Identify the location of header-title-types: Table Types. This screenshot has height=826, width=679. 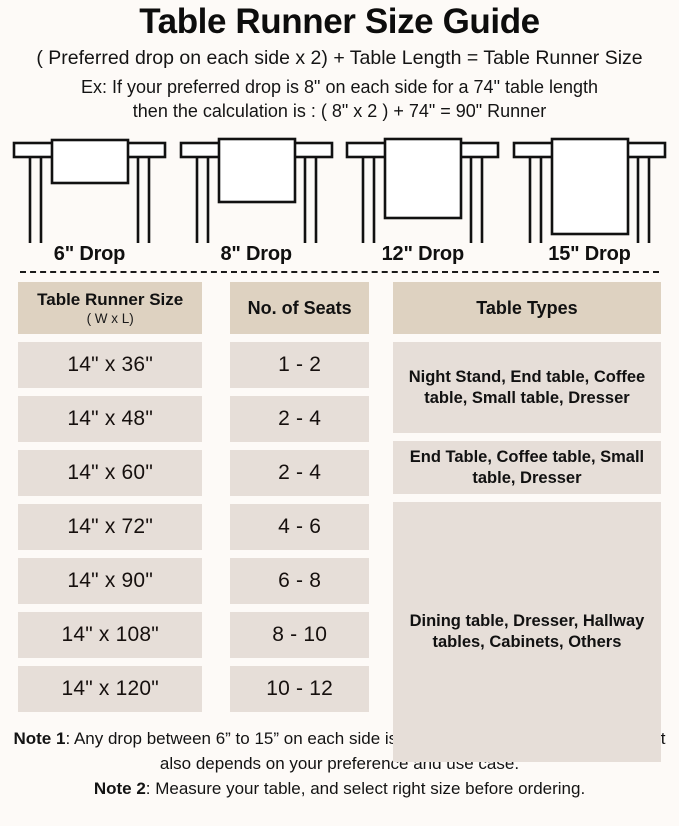
(527, 308).